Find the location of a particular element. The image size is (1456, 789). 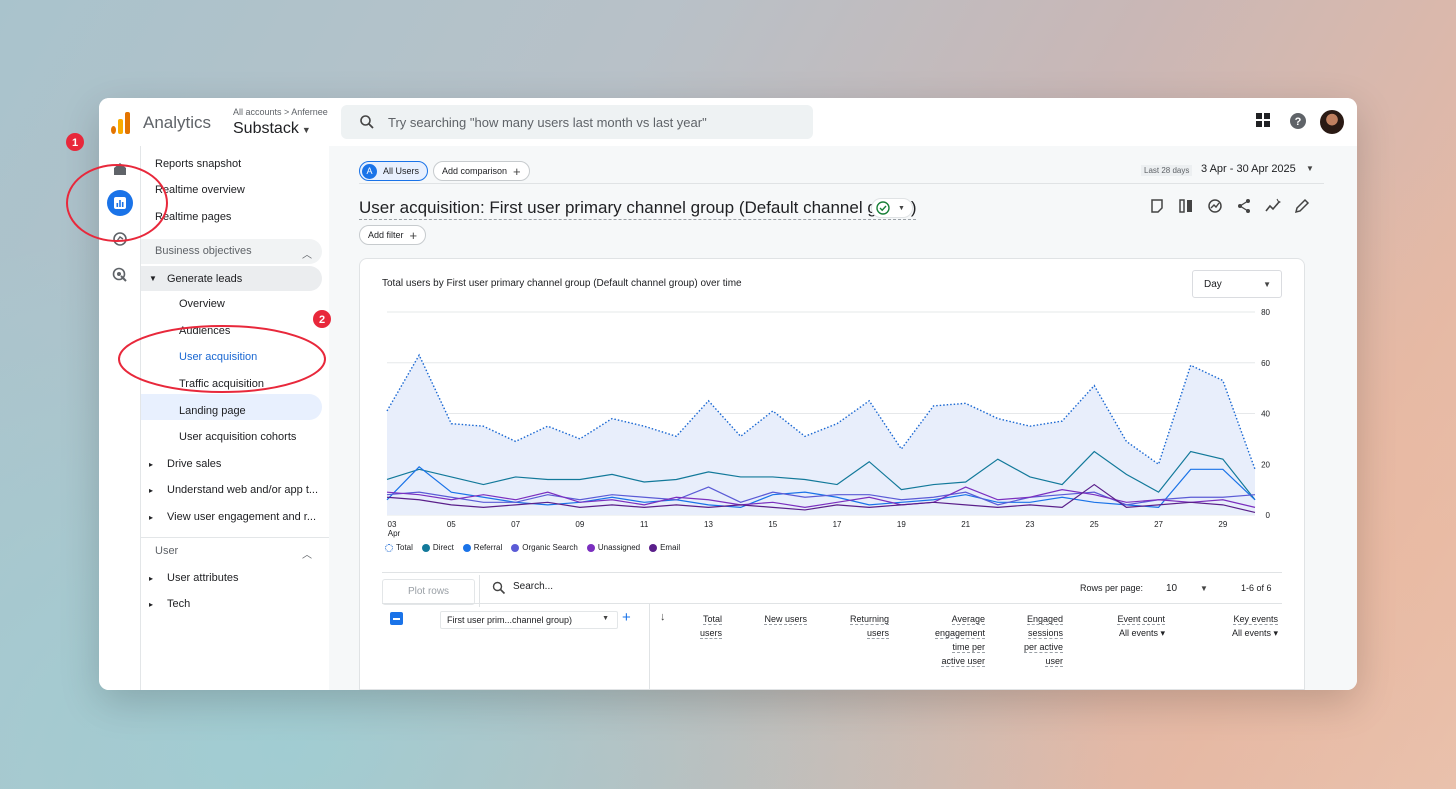

legend-item: Unassigned is located at coordinates (613, 547).